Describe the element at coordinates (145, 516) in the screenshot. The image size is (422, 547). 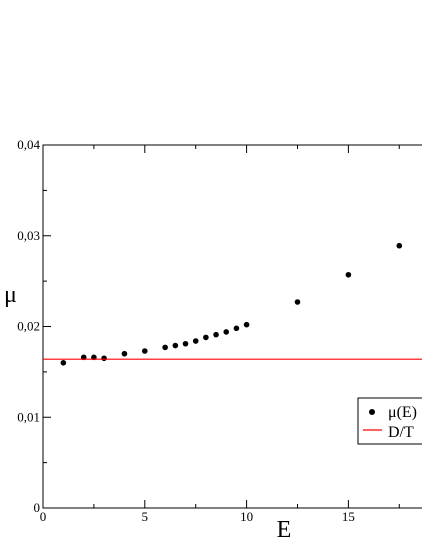
I see `x-tick-label-1: 5` at that location.